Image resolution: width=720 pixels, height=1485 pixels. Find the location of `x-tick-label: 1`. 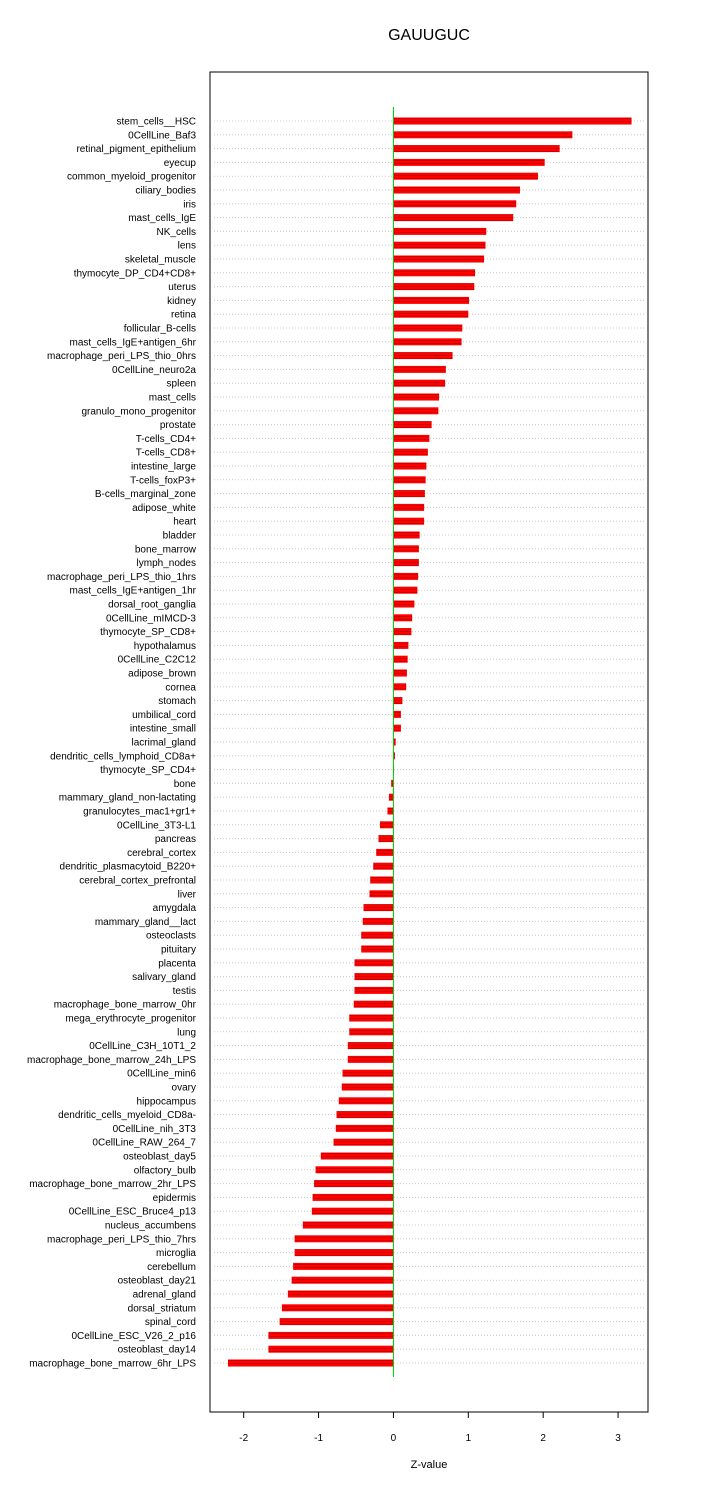

x-tick-label: 1 is located at coordinates (469, 1438).